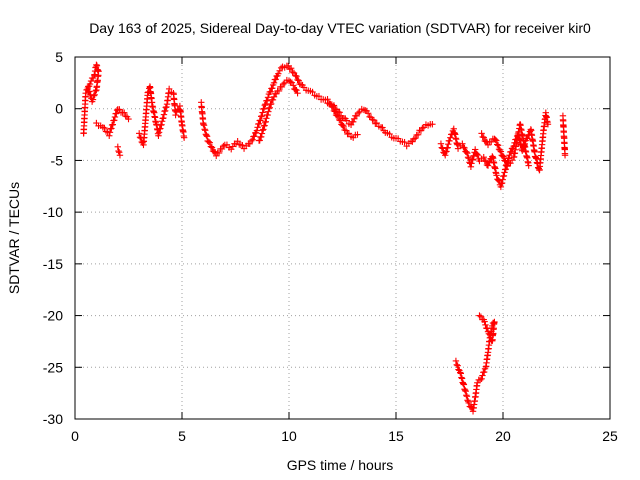  What do you see at coordinates (610, 436) in the screenshot?
I see `x-tick-label: 25` at bounding box center [610, 436].